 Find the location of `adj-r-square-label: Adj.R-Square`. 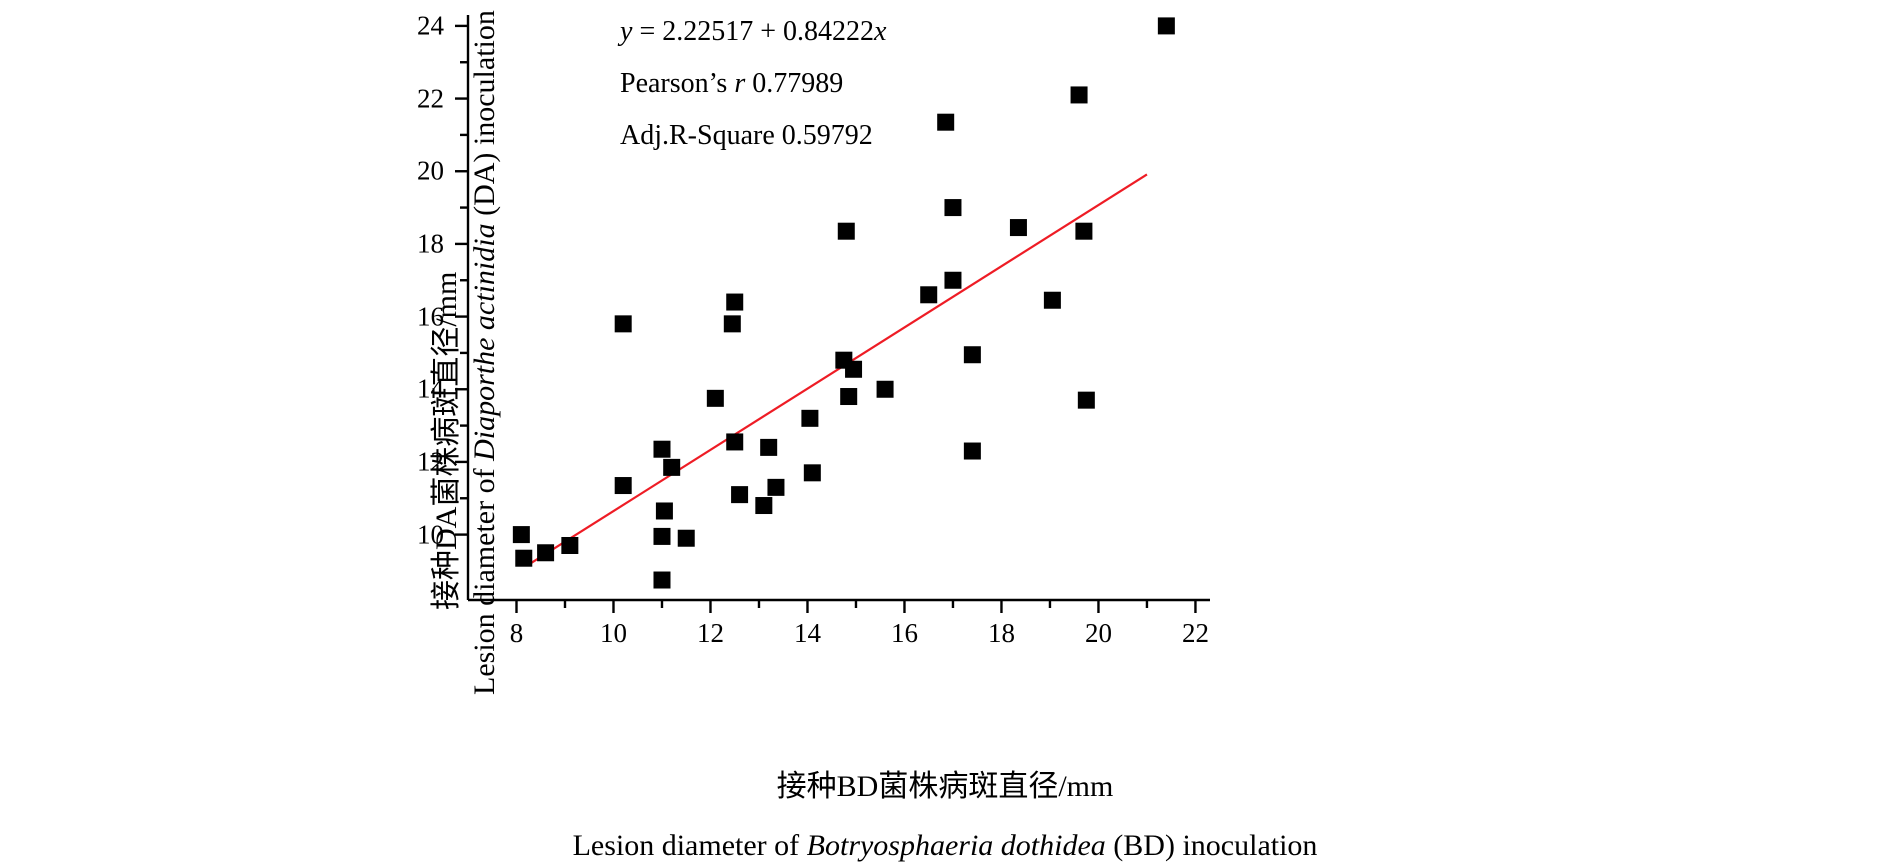

adj-r-square-label: Adj.R-Square is located at coordinates (697, 135).